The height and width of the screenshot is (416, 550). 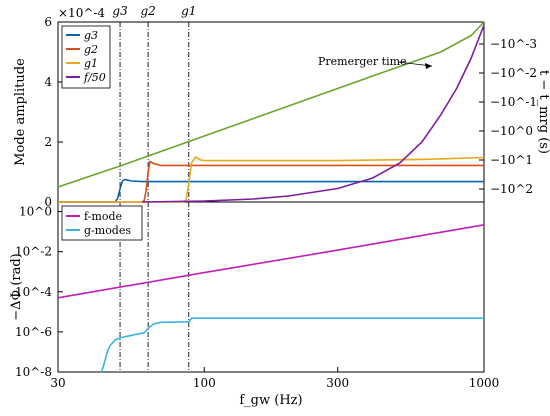 I want to click on top-ytick-label: 6, so click(x=48, y=22).